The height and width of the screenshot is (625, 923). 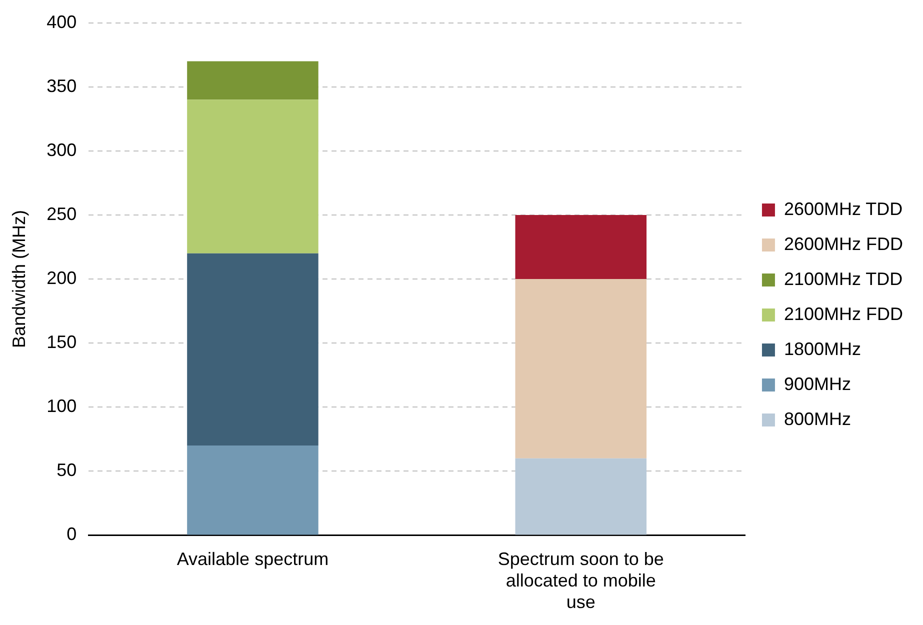 What do you see at coordinates (823, 348) in the screenshot?
I see `legend-label: 1800MHz` at bounding box center [823, 348].